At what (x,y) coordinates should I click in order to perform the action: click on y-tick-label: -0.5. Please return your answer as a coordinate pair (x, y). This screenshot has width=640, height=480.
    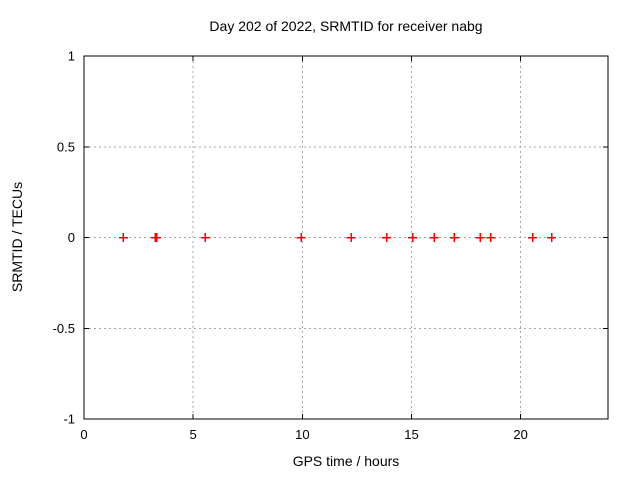
    Looking at the image, I should click on (64, 328).